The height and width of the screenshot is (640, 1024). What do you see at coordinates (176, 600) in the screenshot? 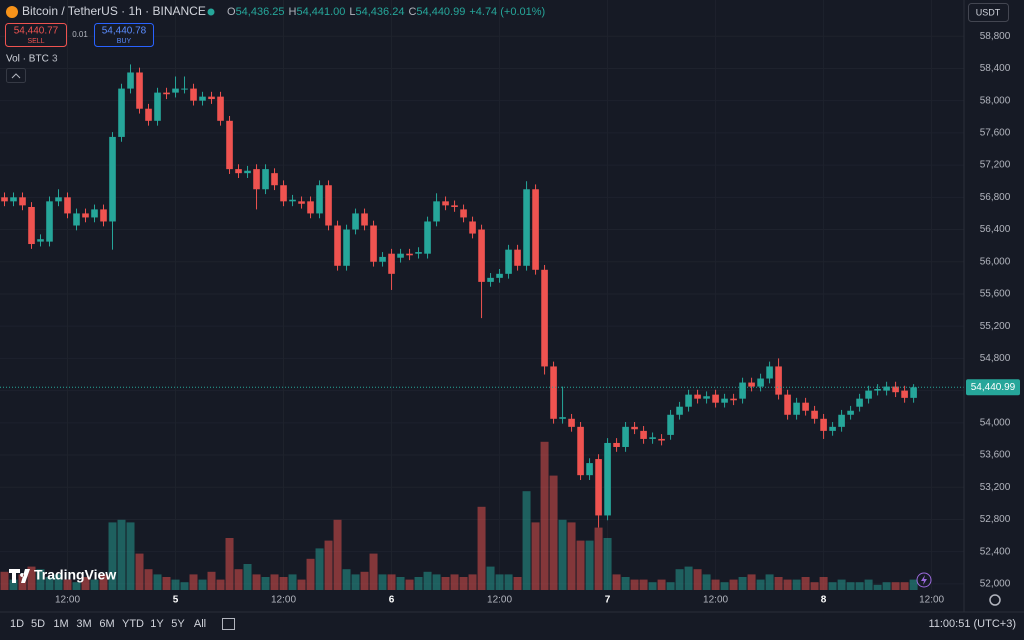
I see `x-tick-label: 5` at bounding box center [176, 600].